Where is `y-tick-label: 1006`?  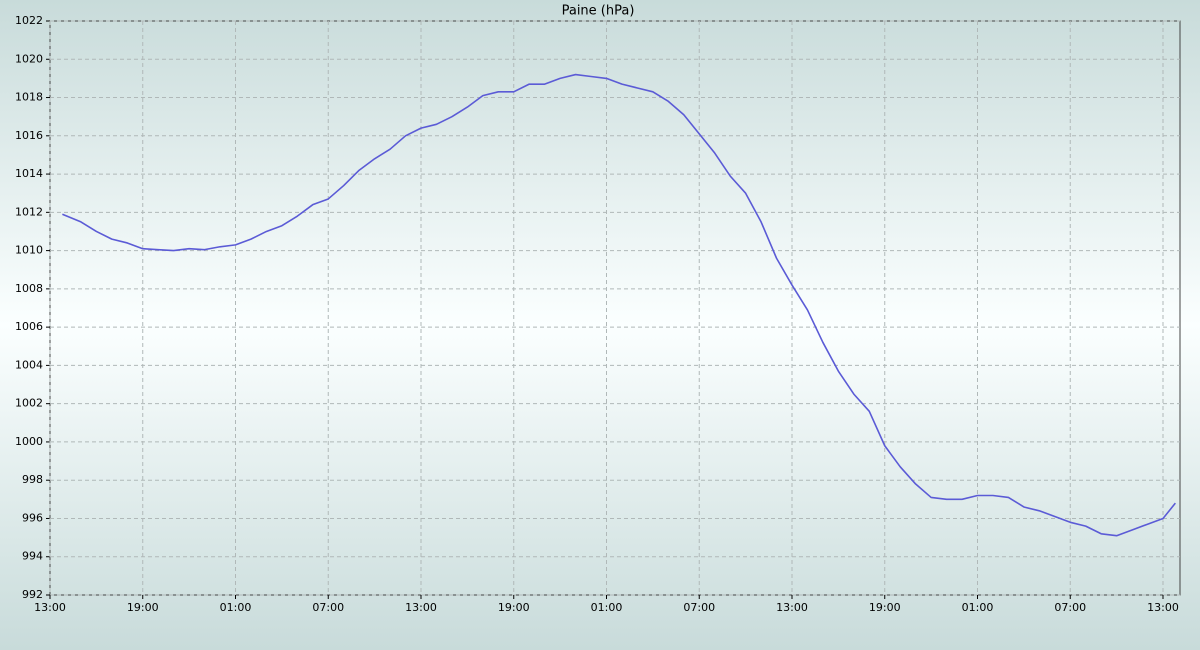
y-tick-label: 1006 is located at coordinates (29, 326).